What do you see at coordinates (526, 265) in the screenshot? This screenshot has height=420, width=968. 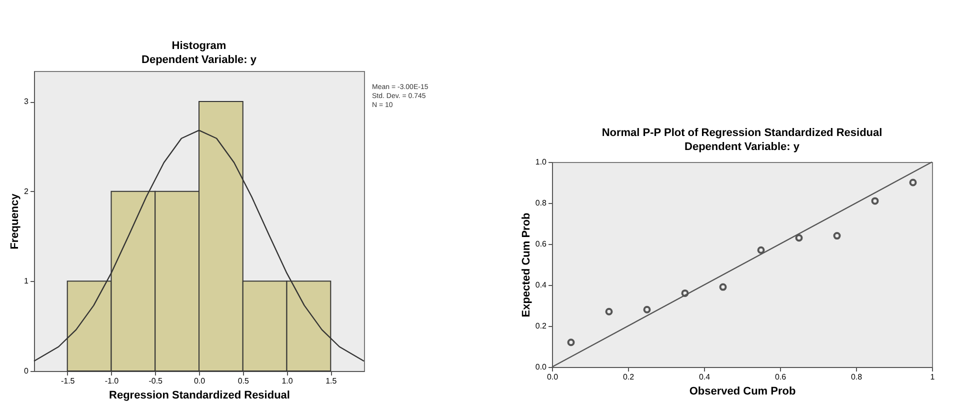 I see `y-axis-title: Expected Cum Prob` at bounding box center [526, 265].